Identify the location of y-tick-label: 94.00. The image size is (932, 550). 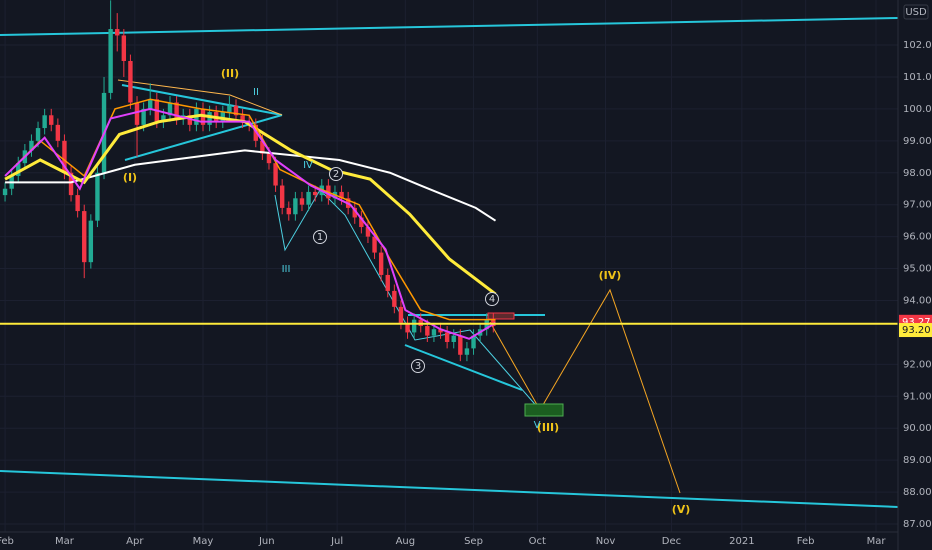
(917, 300).